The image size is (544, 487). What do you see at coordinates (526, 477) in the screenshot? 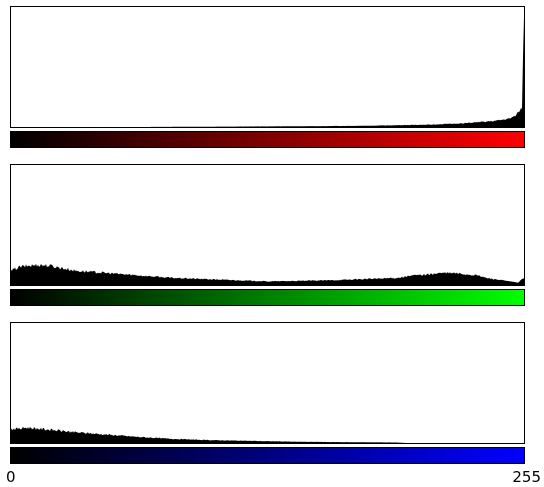
I see `x-axis-max-label: 255` at bounding box center [526, 477].